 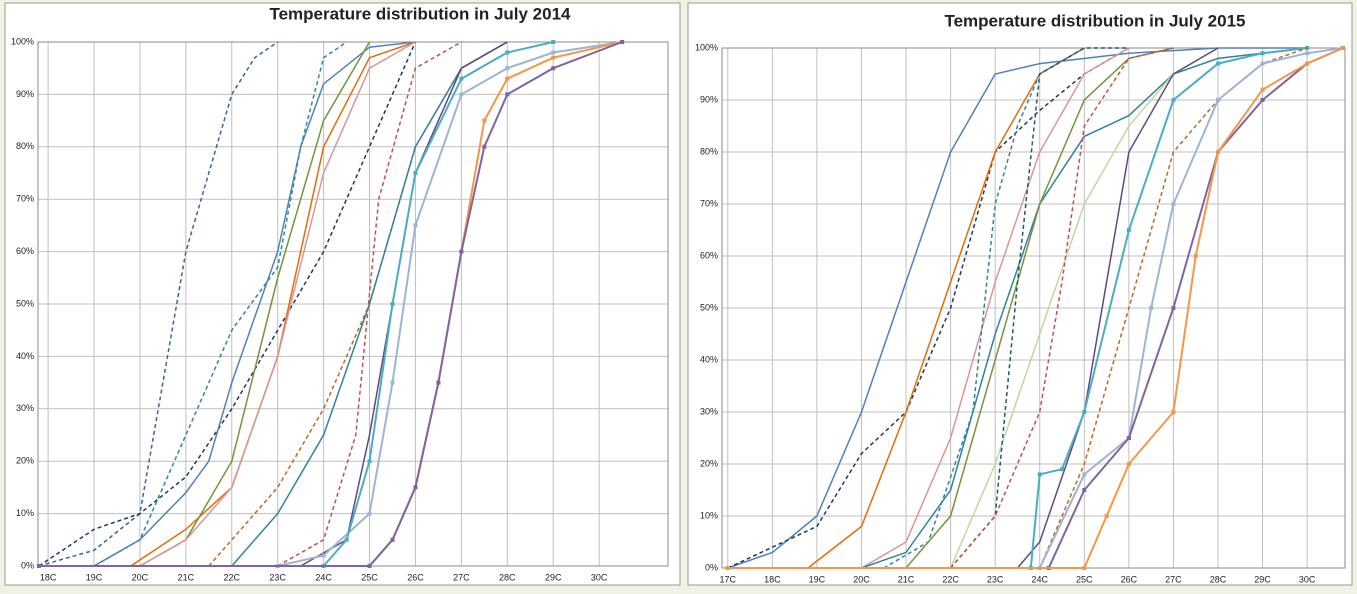 What do you see at coordinates (817, 579) in the screenshot?
I see `x-tick-label: 19C` at bounding box center [817, 579].